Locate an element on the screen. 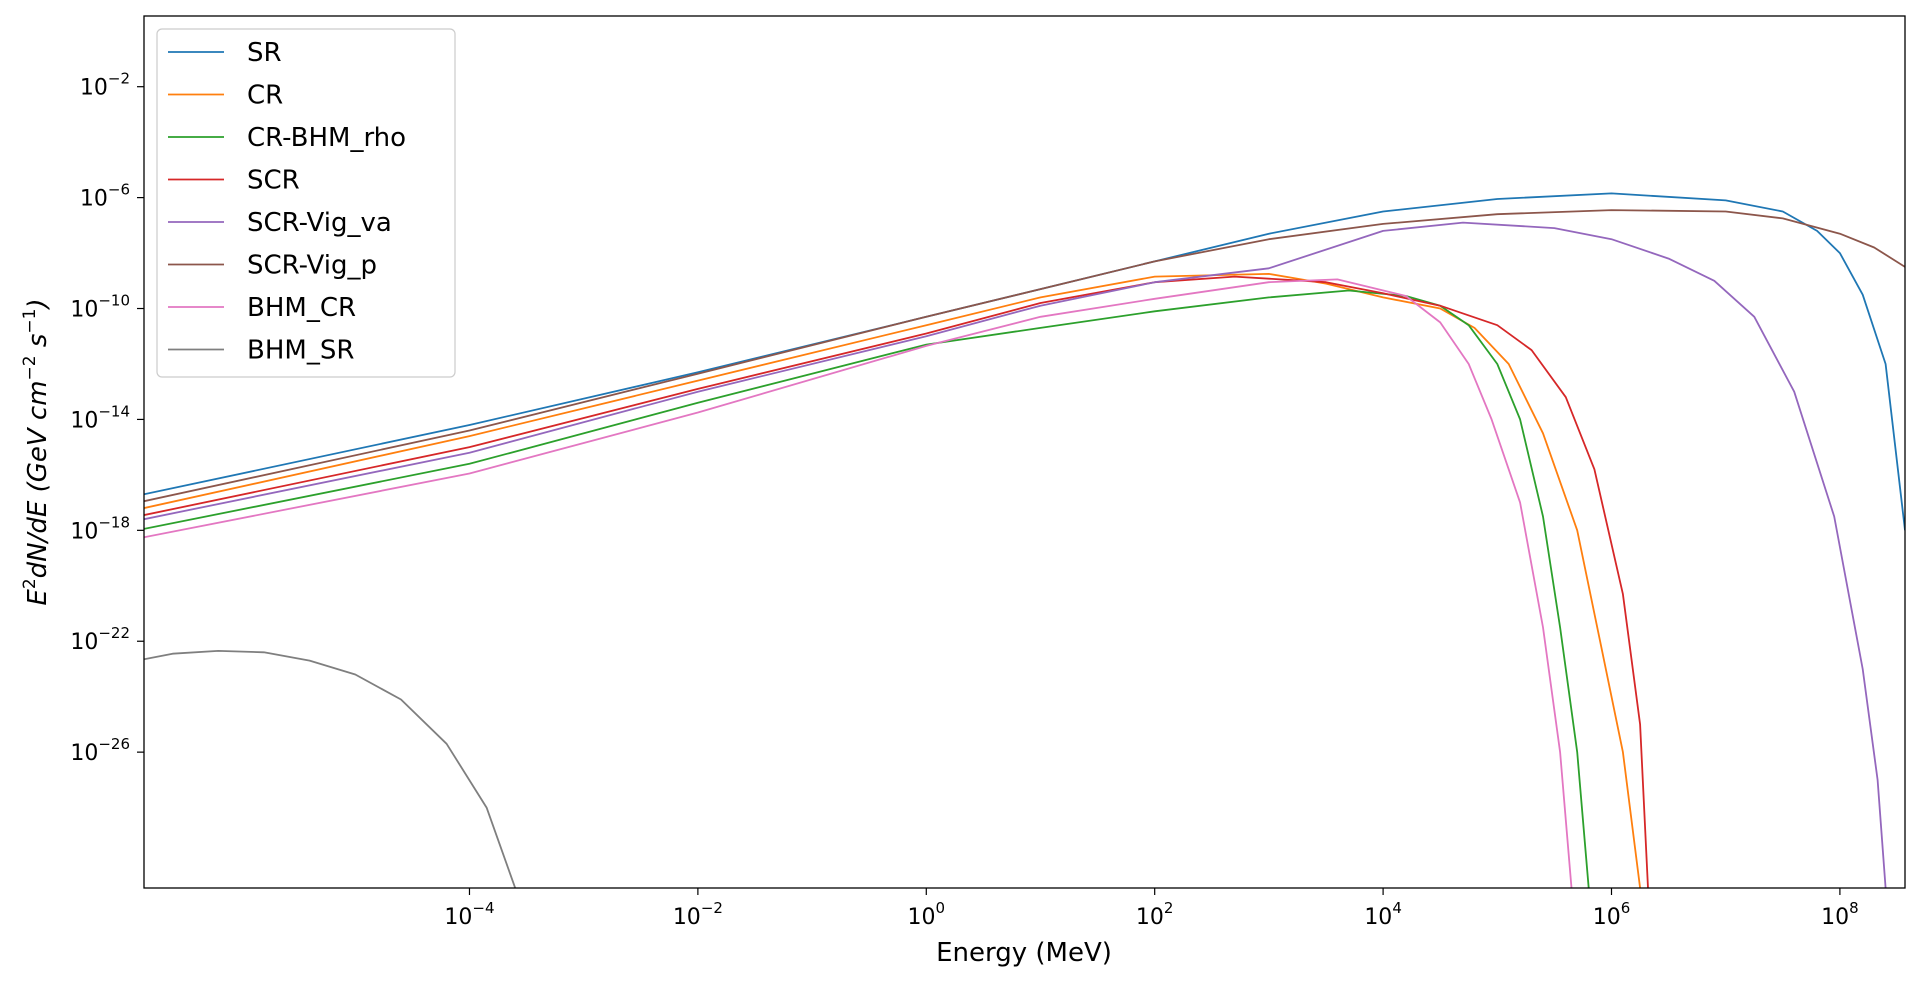 The height and width of the screenshot is (983, 1920). legend-entry: BHM_SR is located at coordinates (261, 351).